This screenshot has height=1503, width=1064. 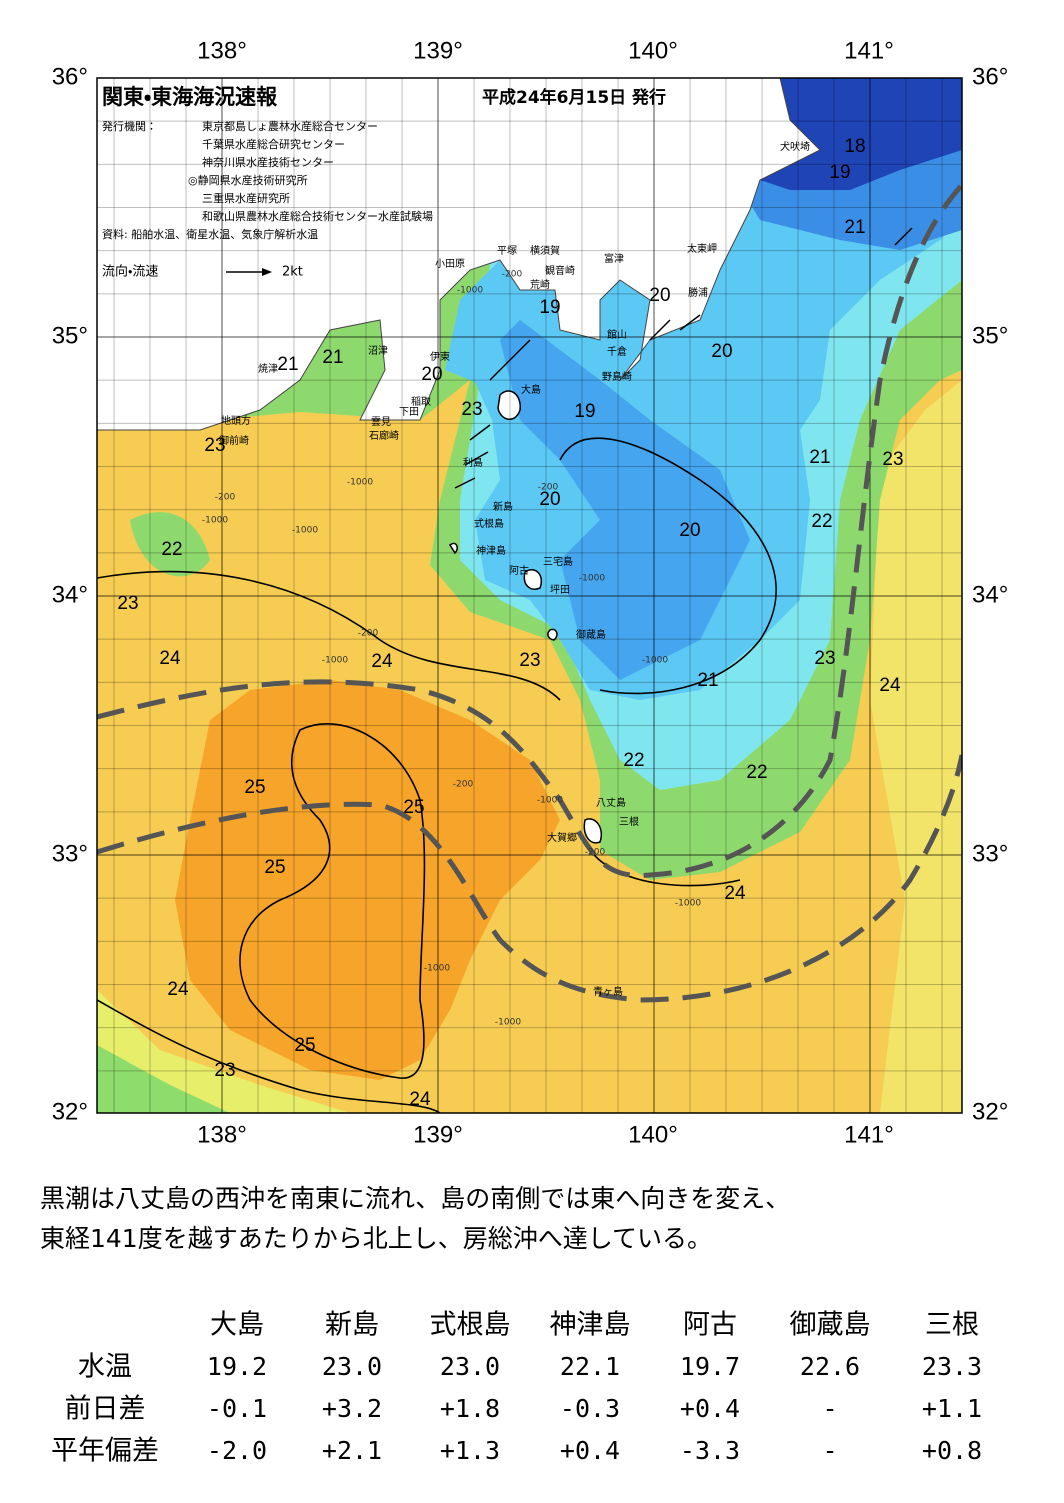 I want to click on legend-label: 流向・流速, so click(x=130, y=272).